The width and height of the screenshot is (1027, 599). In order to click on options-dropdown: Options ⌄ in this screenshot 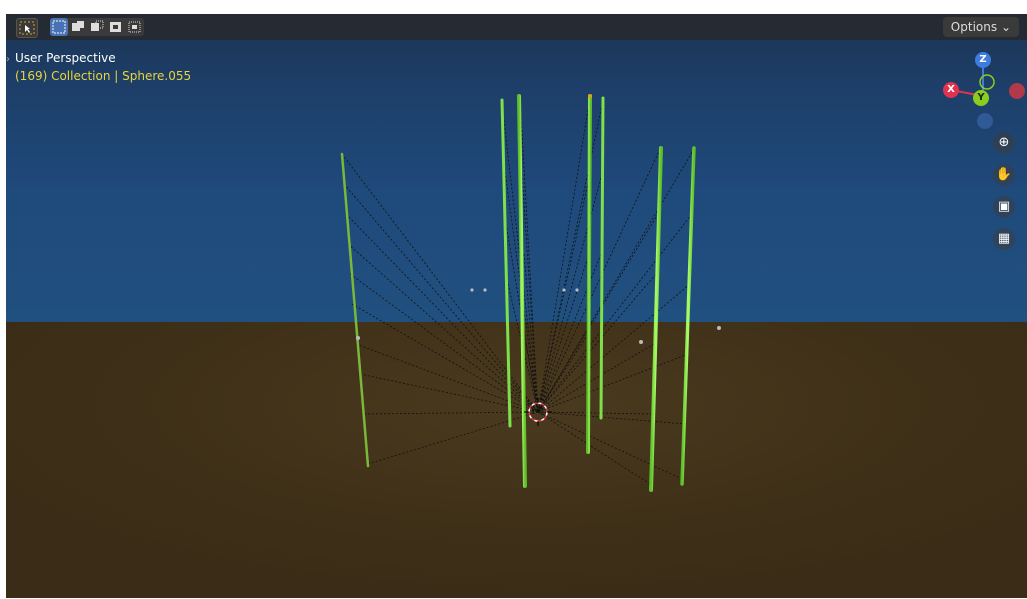, I will do `click(980, 27)`.